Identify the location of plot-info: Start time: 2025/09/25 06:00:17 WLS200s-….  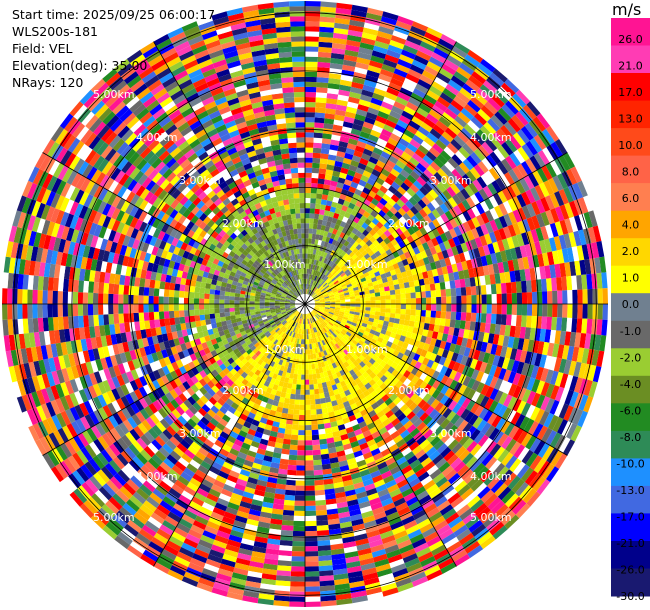
(113, 48).